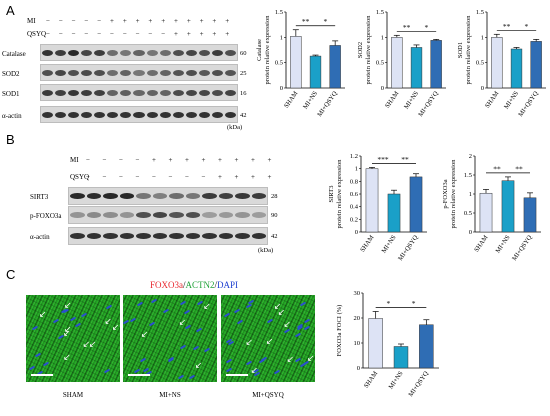 This screenshot has height=416, width=550. Describe the element at coordinates (12, 116) in the screenshot. I see `blot-label-alpha-actin: α-actin` at that location.